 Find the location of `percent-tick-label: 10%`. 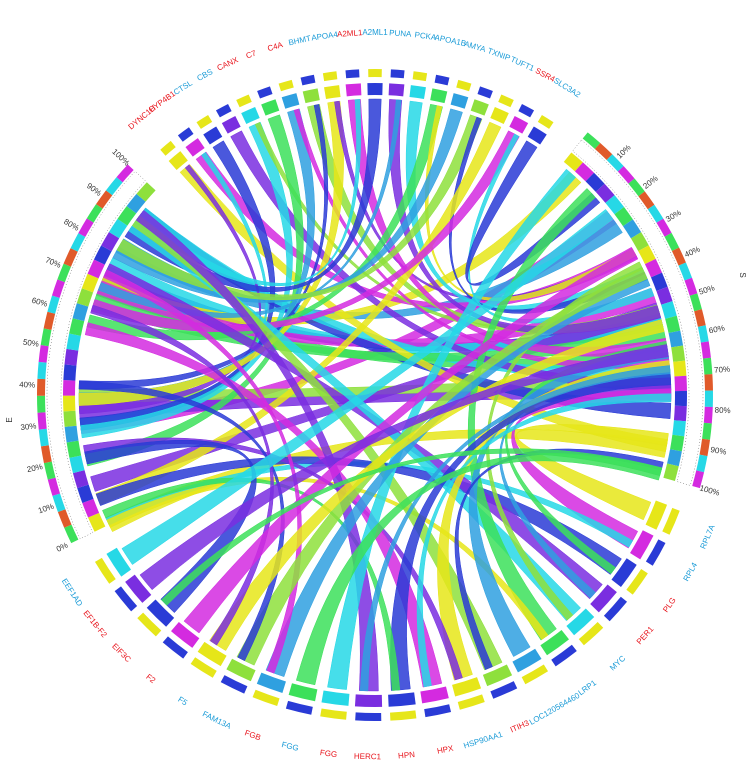

percent-tick-label: 10% is located at coordinates (624, 152).